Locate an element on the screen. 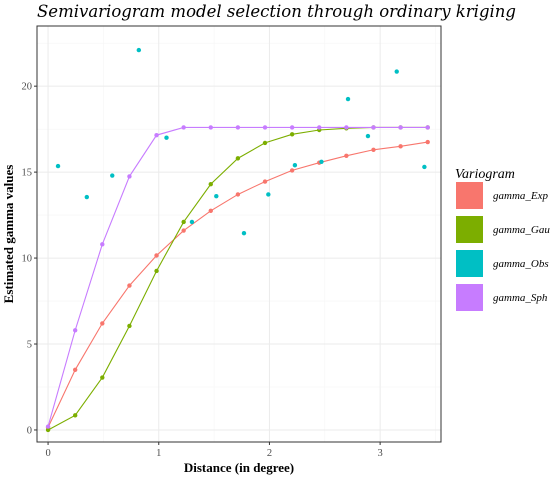  legend-item: gamma_Obs is located at coordinates (502, 263).